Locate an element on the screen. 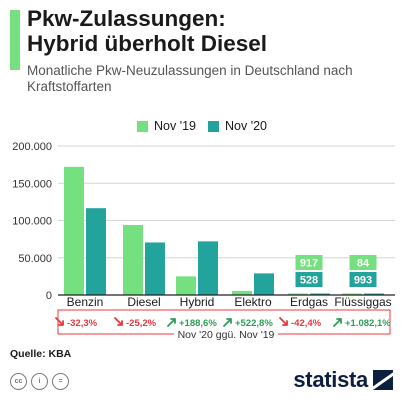 The width and height of the screenshot is (405, 405). x-tick-label: Flüssiggas is located at coordinates (362, 302).